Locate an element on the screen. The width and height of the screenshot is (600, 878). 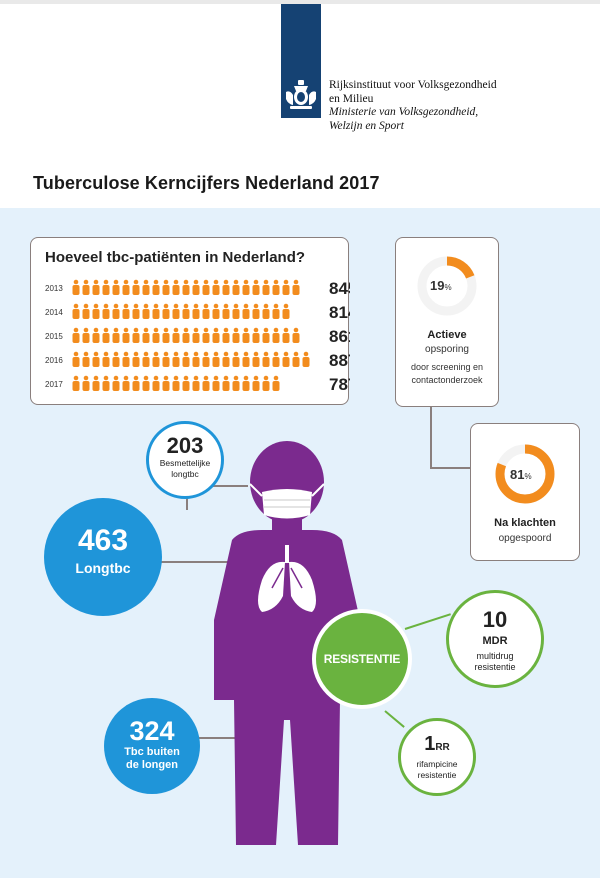
value-label: 787 is located at coordinates (339, 384).